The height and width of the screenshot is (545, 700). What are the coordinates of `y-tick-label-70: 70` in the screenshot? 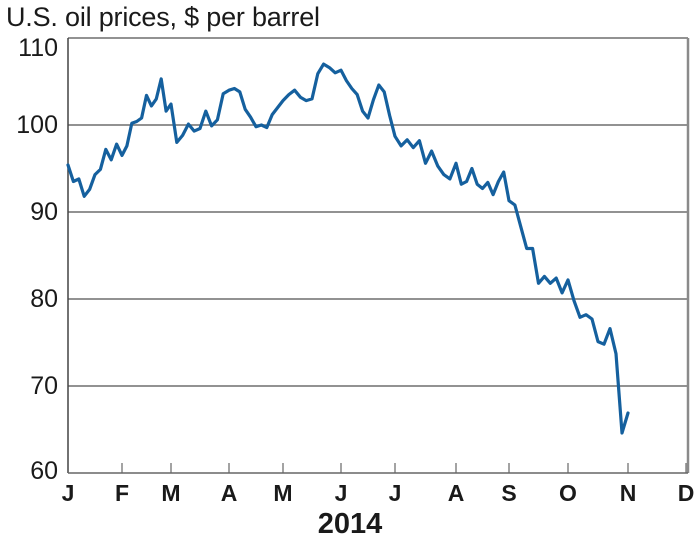 It's located at (44, 386).